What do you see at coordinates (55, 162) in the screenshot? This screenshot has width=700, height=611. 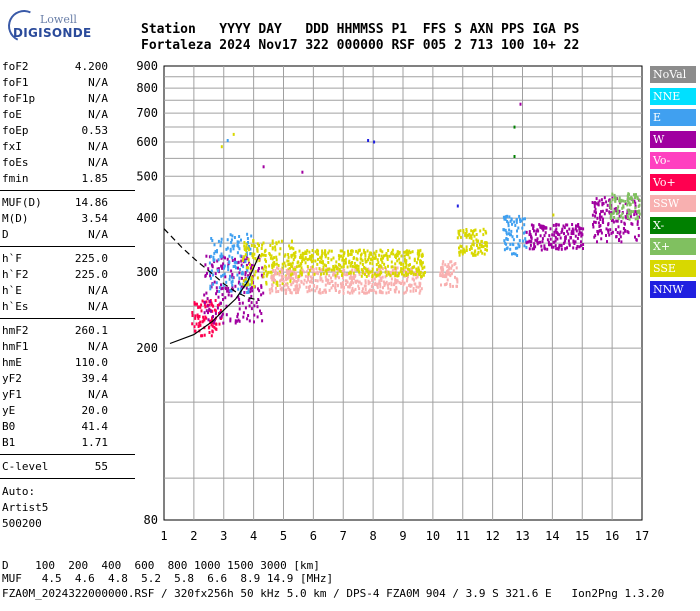 I see `param-row: foEs N/A` at bounding box center [55, 162].